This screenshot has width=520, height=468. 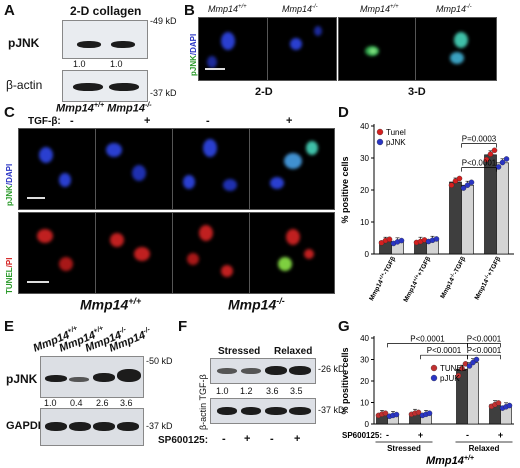 What do you see at coordinates (159, 361) in the screenshot?
I see `panel-e-kd-top: -50 kD` at bounding box center [159, 361].